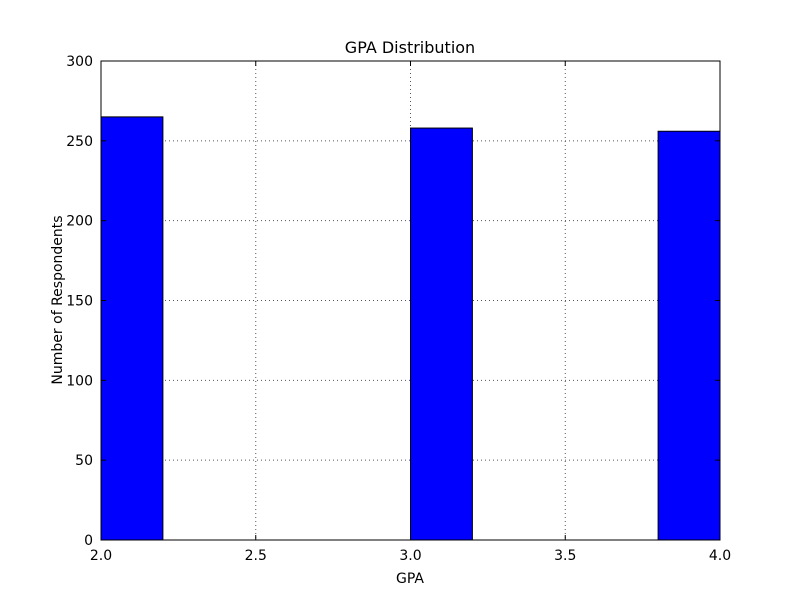 Image resolution: width=800 pixels, height=600 pixels. What do you see at coordinates (84, 461) in the screenshot?
I see `y-tick-label: 50` at bounding box center [84, 461].